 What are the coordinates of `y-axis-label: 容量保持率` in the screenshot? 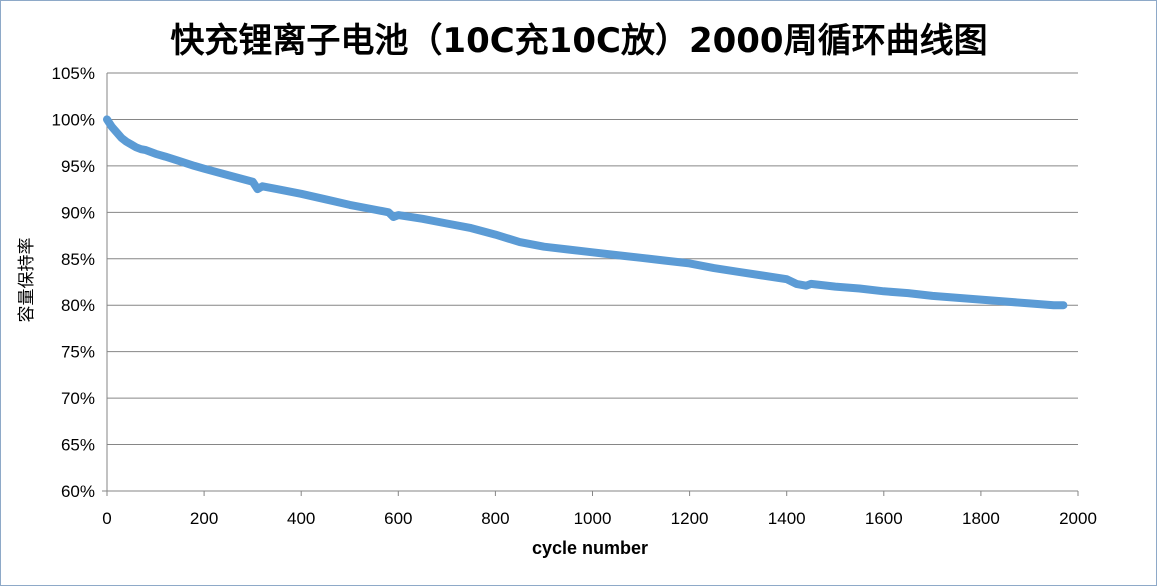 It's located at (27, 280).